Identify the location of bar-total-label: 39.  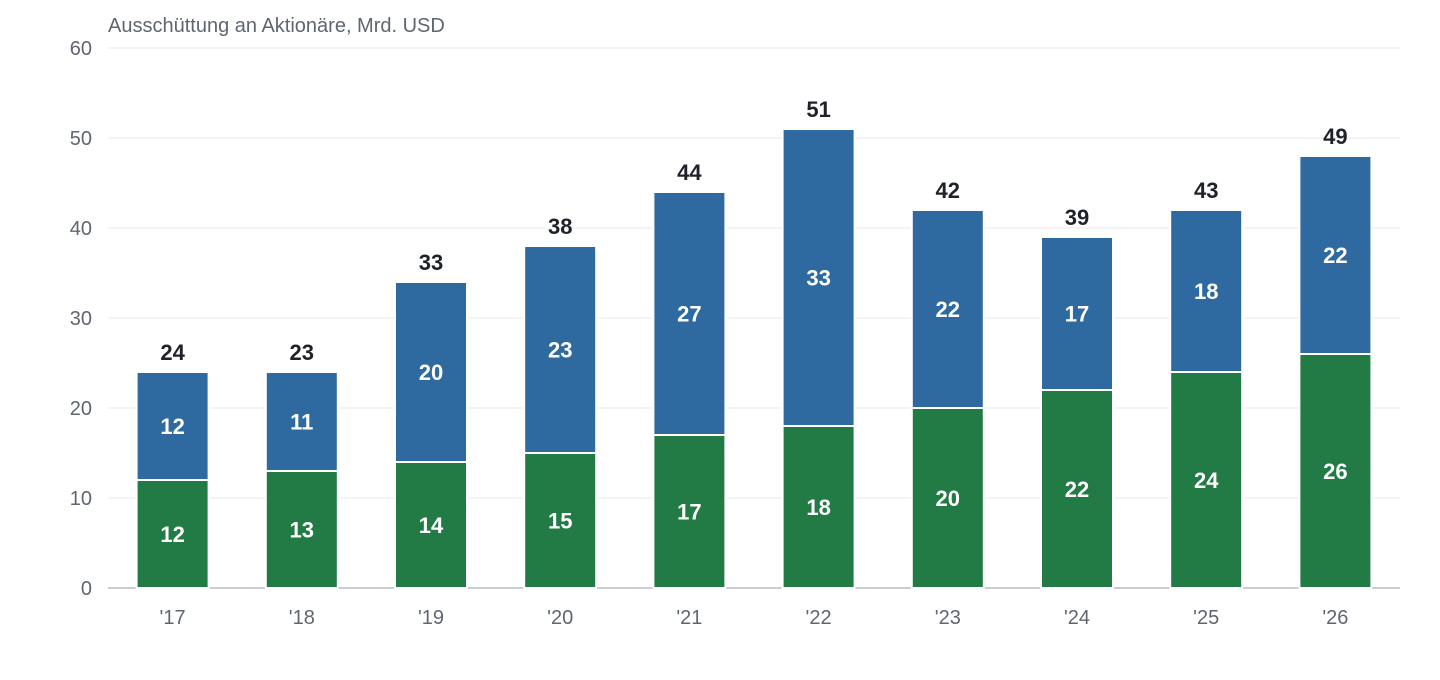
(1077, 217).